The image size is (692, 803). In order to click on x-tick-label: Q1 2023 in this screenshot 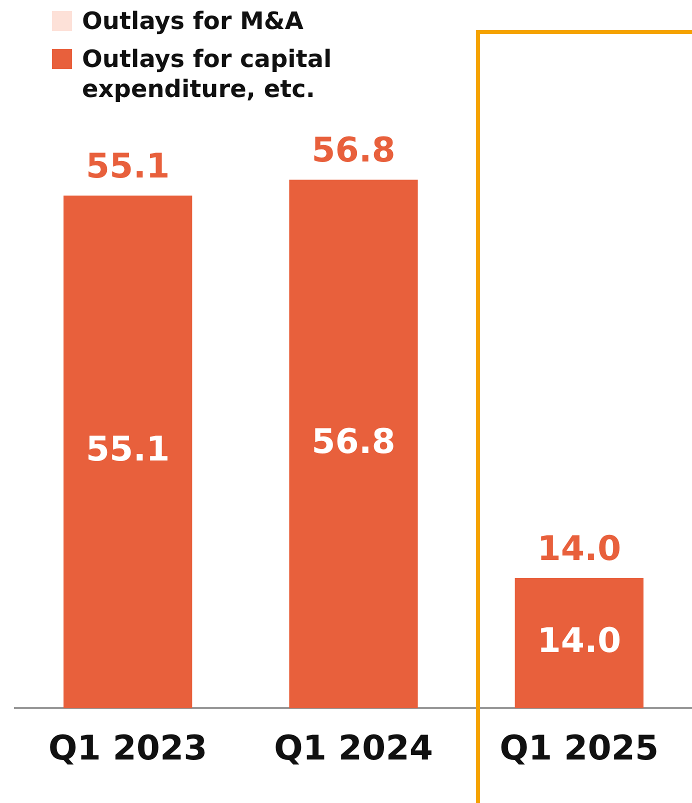, I will do `click(128, 748)`.